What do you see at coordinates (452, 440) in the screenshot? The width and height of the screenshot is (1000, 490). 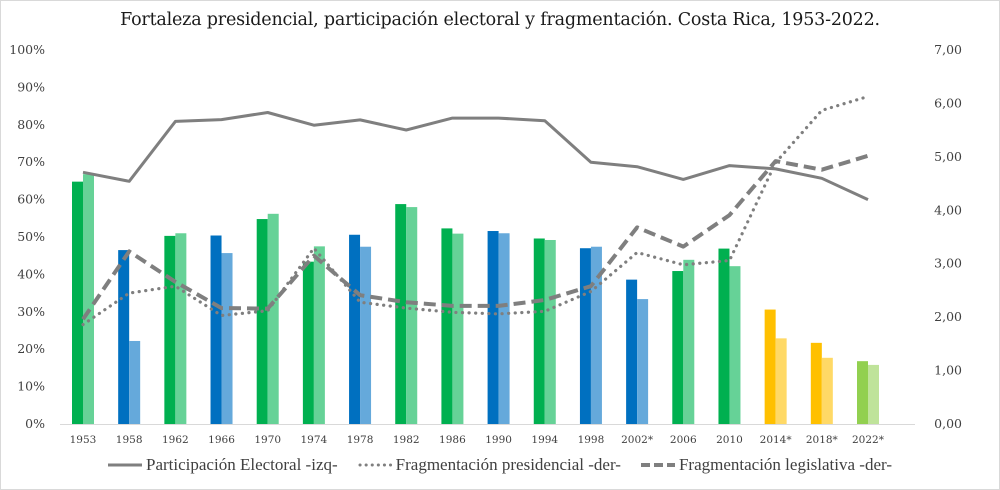 I see `x-tick-label: 1986` at bounding box center [452, 440].